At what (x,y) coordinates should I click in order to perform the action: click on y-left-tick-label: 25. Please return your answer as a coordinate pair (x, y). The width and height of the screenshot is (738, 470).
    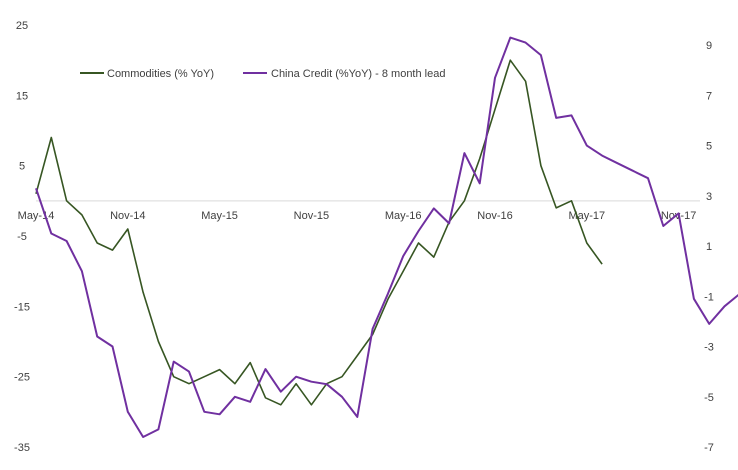
    Looking at the image, I should click on (22, 26).